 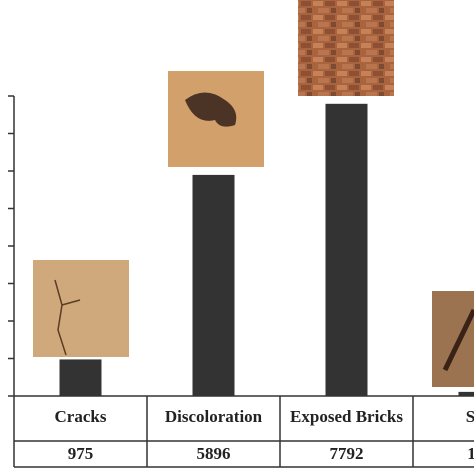 I want to click on value-label: 975, so click(x=81, y=453).